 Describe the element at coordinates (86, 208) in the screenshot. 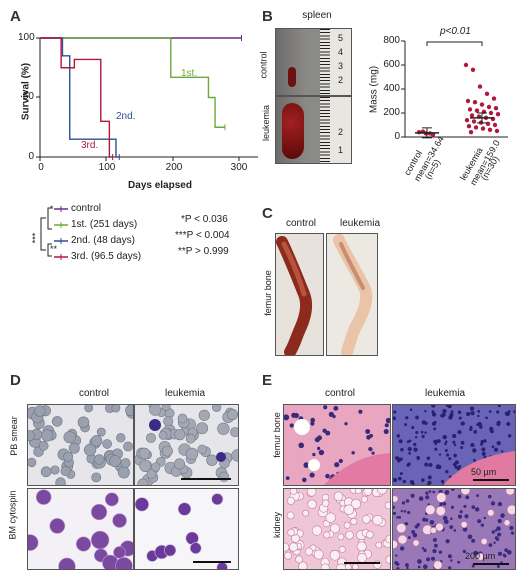

I see `legend-entry-control: control` at that location.